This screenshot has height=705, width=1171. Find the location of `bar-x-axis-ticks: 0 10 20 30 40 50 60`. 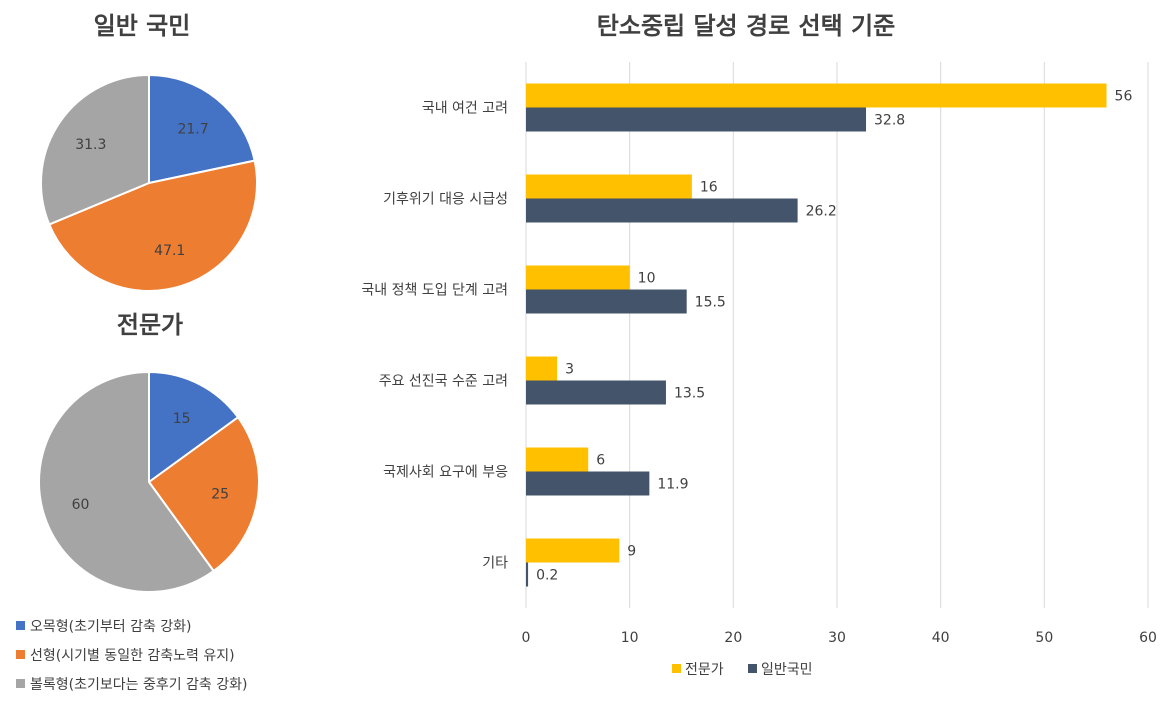

bar-x-axis-ticks: 0 10 20 30 40 50 60 is located at coordinates (839, 638).